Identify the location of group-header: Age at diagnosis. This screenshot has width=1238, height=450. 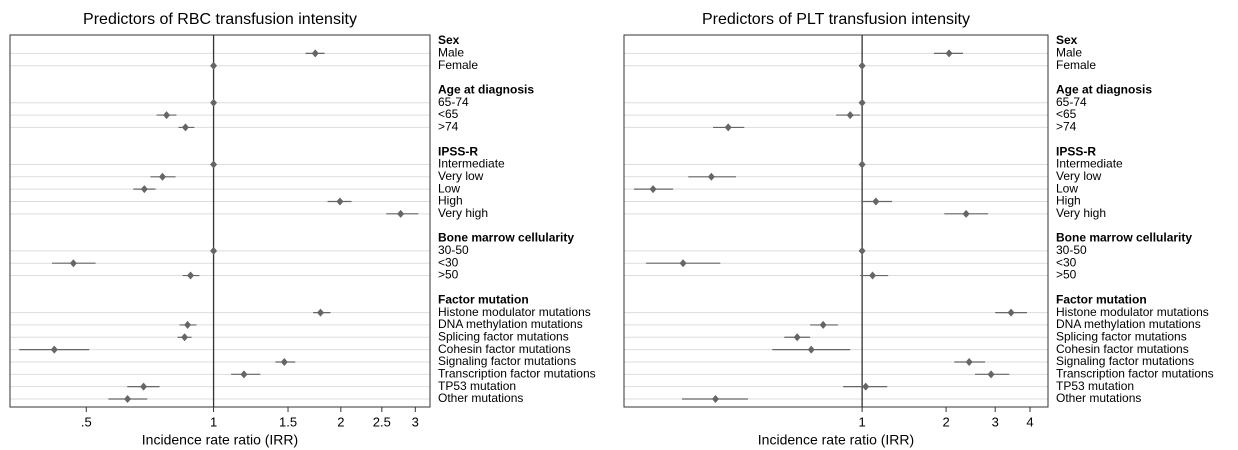
(1104, 90).